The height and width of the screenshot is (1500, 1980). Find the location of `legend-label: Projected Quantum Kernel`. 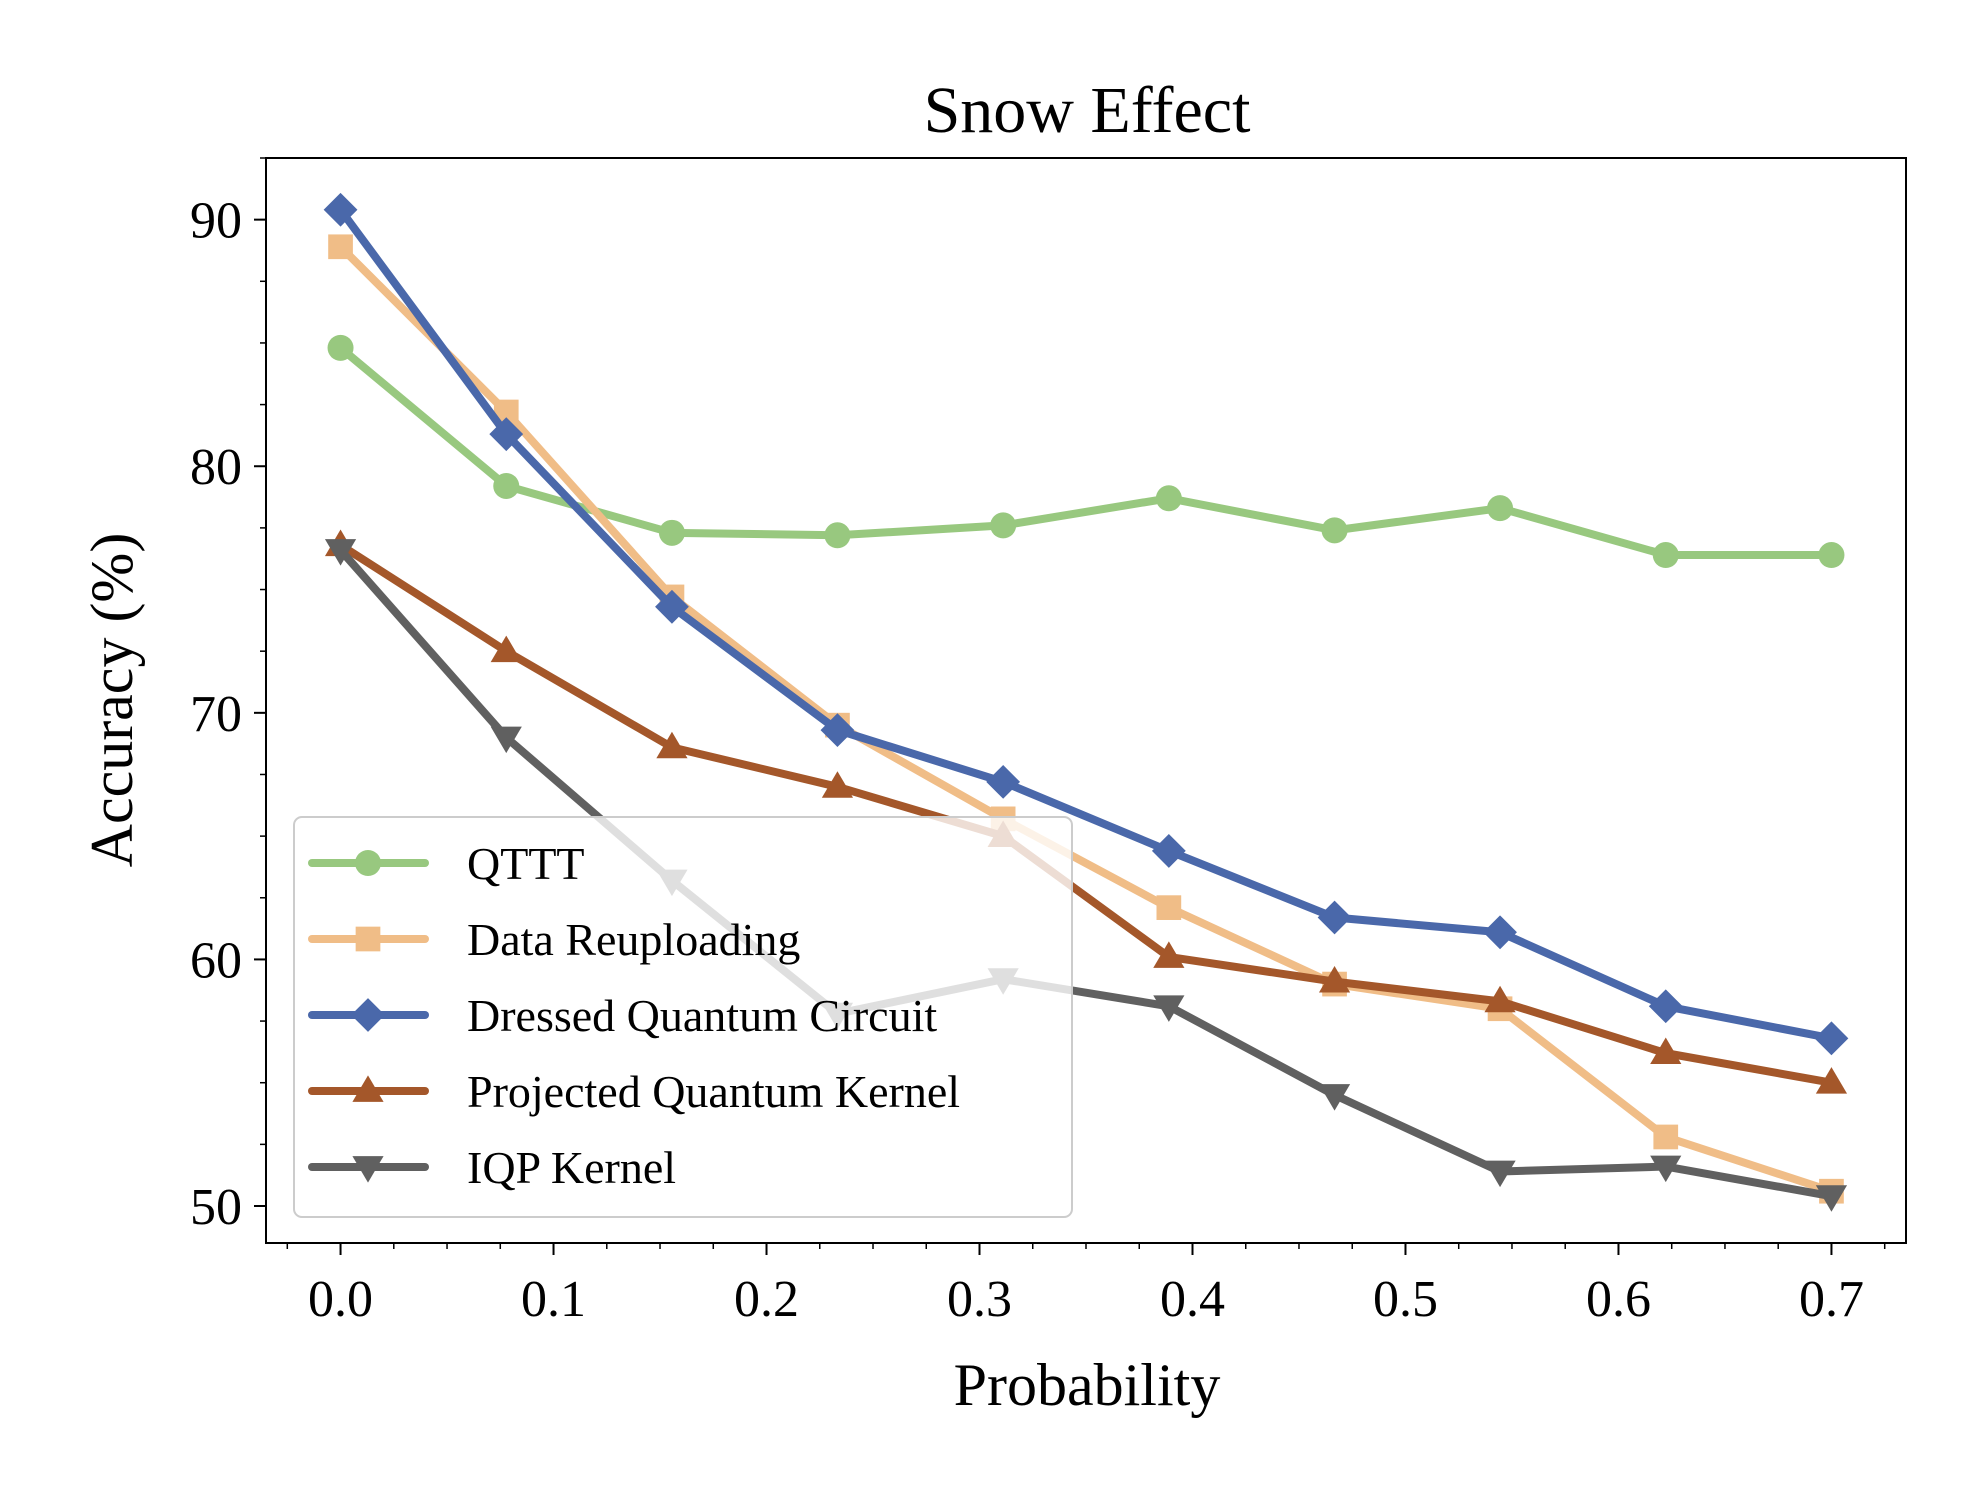

legend-label: Projected Quantum Kernel is located at coordinates (713, 1091).